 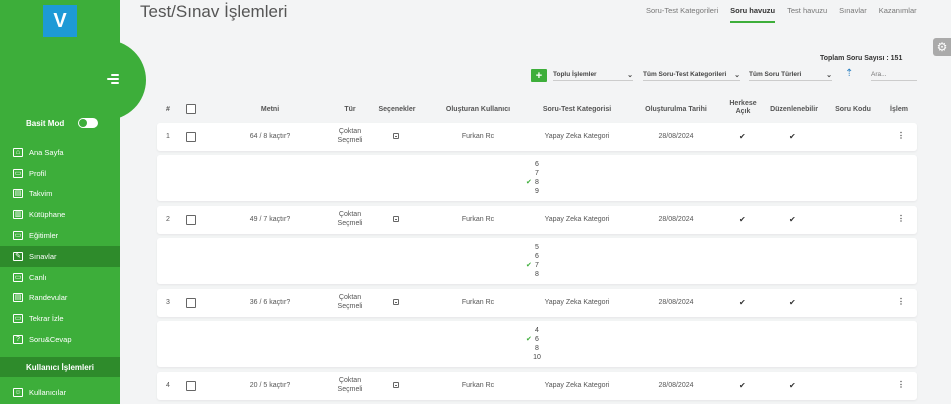 What do you see at coordinates (18, 298) in the screenshot?
I see `appointments-icon: ▤` at bounding box center [18, 298].